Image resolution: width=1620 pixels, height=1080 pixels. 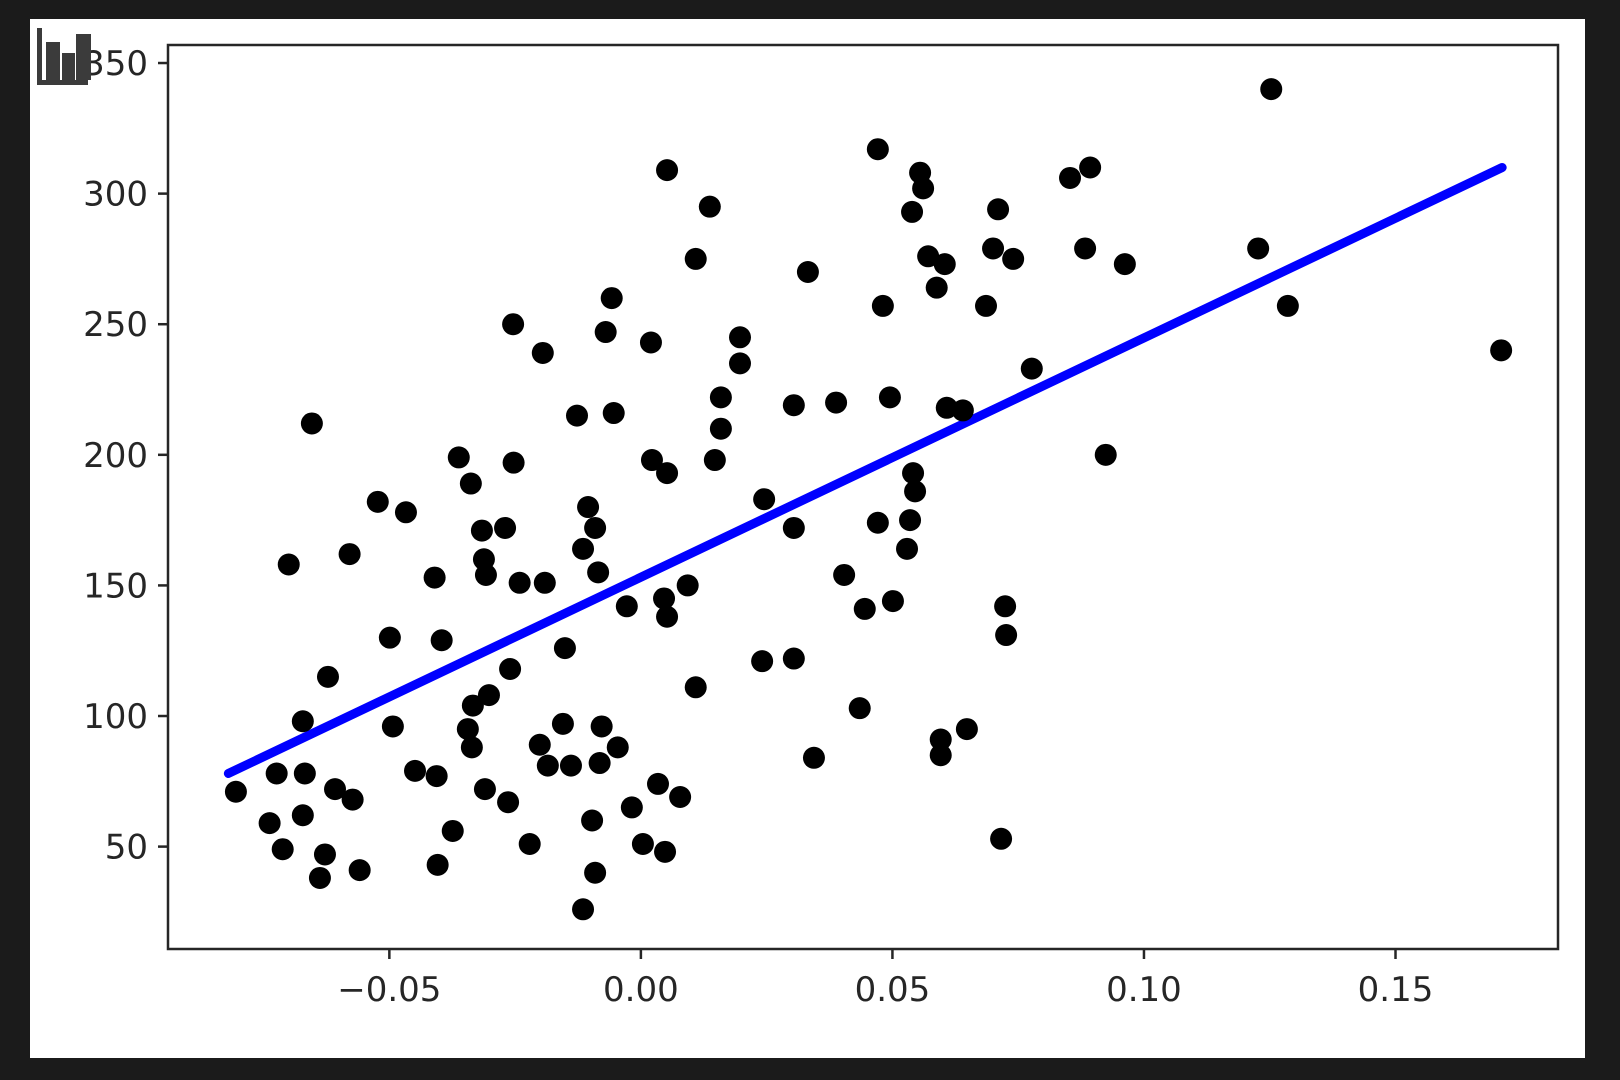 What do you see at coordinates (115, 717) in the screenshot?
I see `y-tick-label: 100` at bounding box center [115, 717].